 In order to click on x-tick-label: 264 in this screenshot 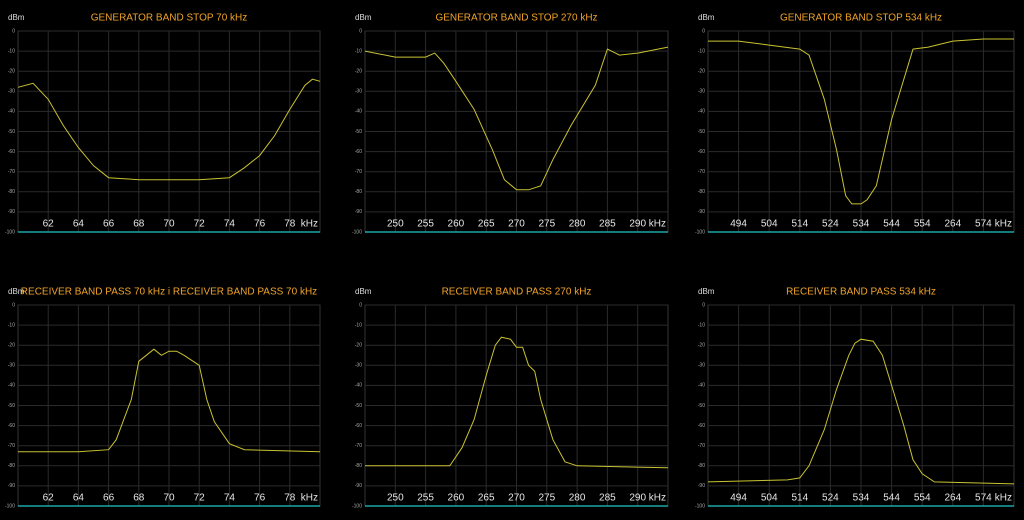, I will do `click(952, 224)`.